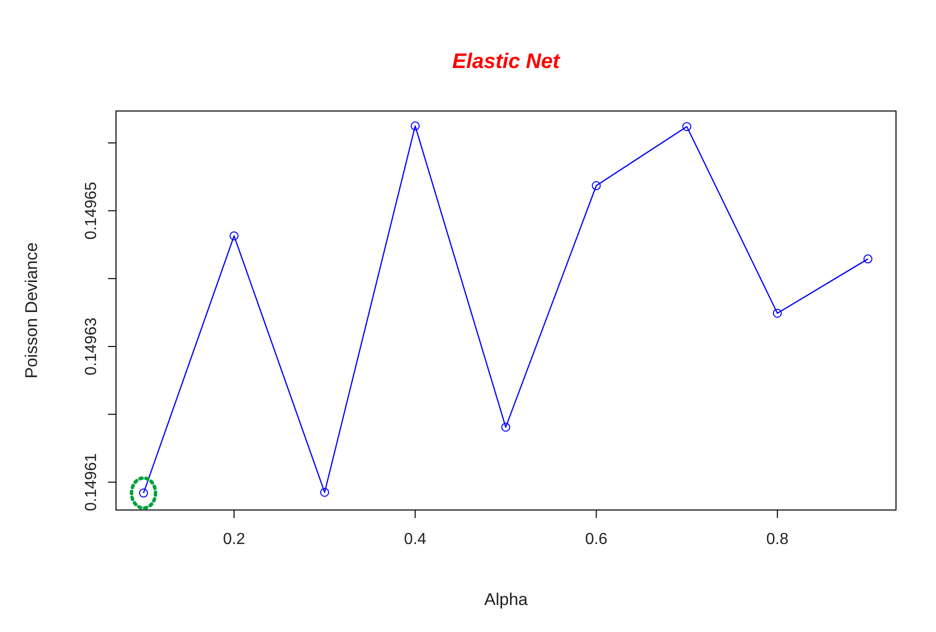 The image size is (936, 632). Describe the element at coordinates (415, 539) in the screenshot. I see `x-tick-label: 0.4` at that location.